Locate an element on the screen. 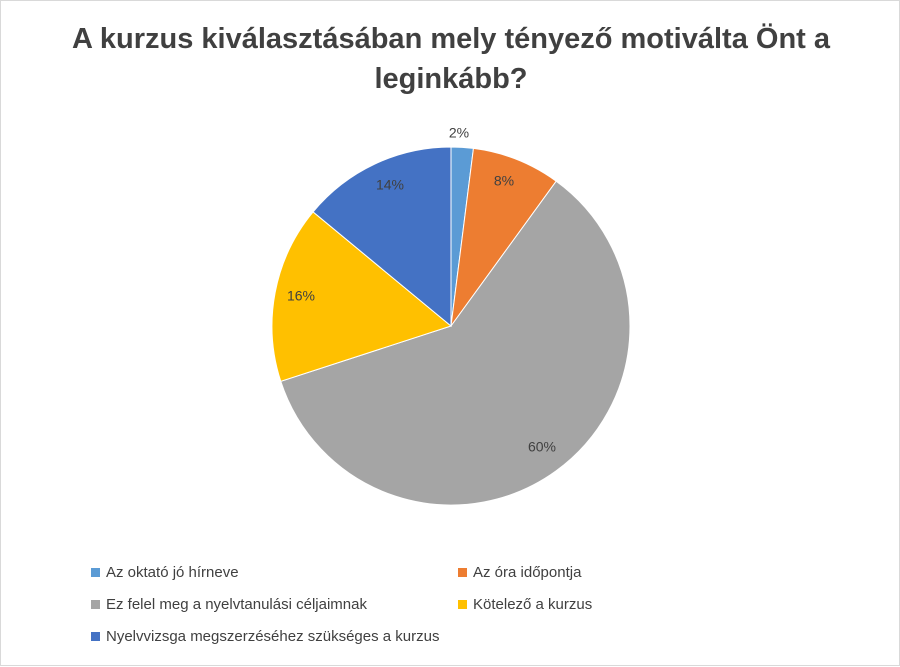 The image size is (900, 667). data-label-3: 60% is located at coordinates (542, 447).